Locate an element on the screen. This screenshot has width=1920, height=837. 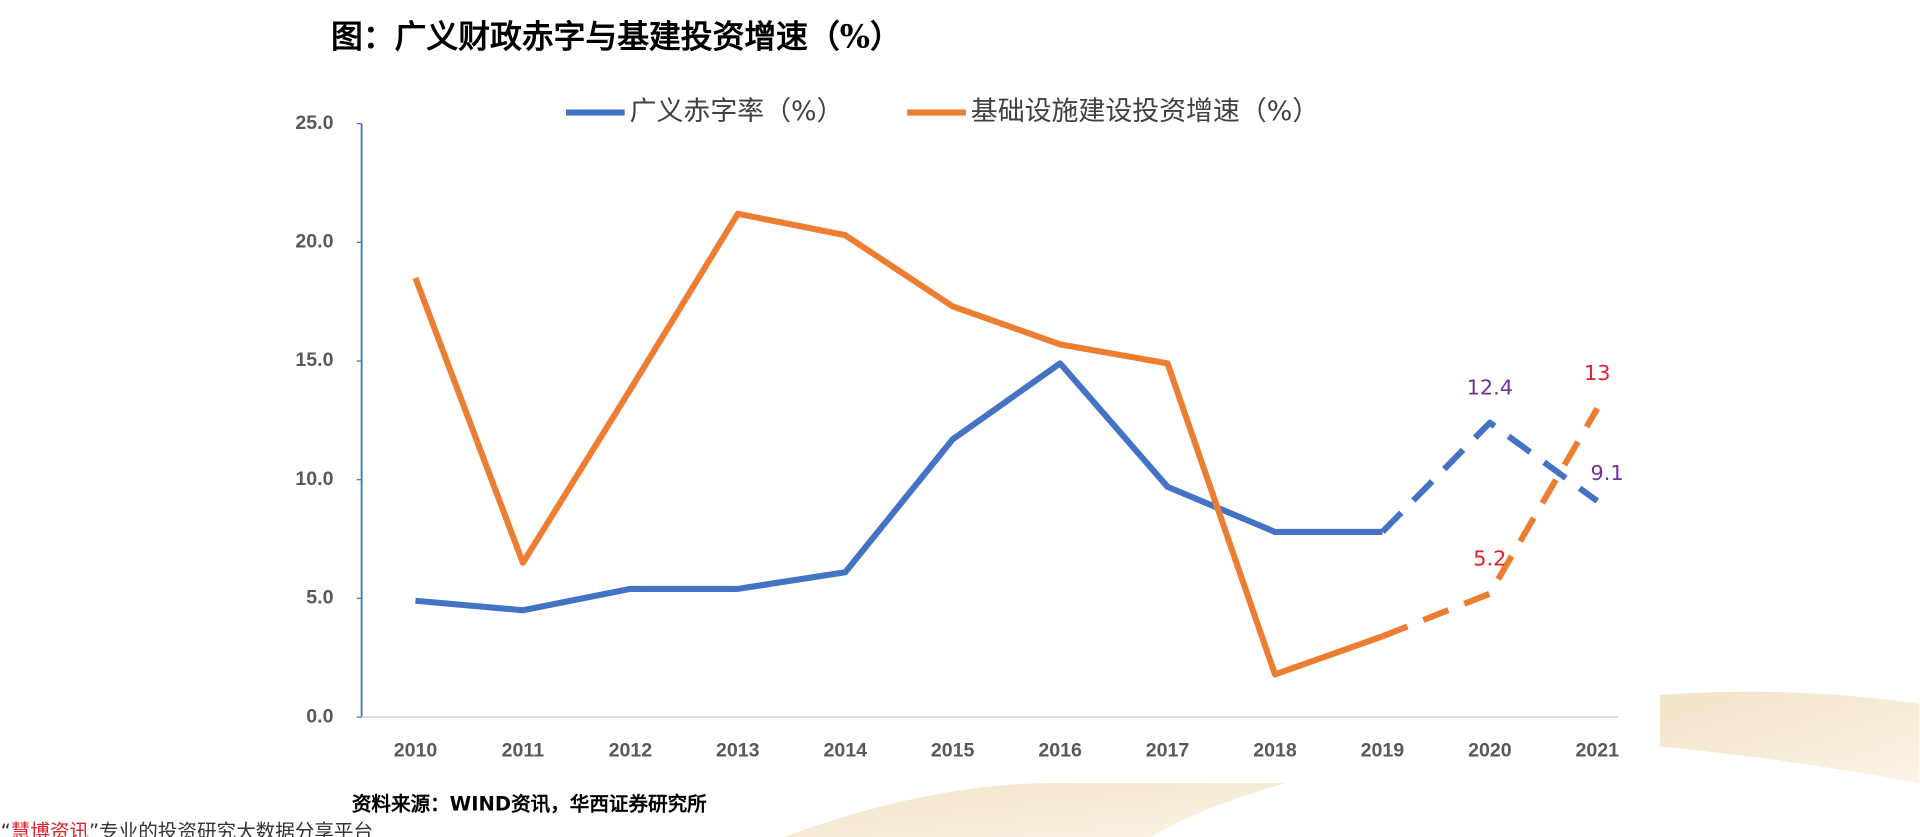
footer-brand: 慧博资讯 is located at coordinates (50, 828).